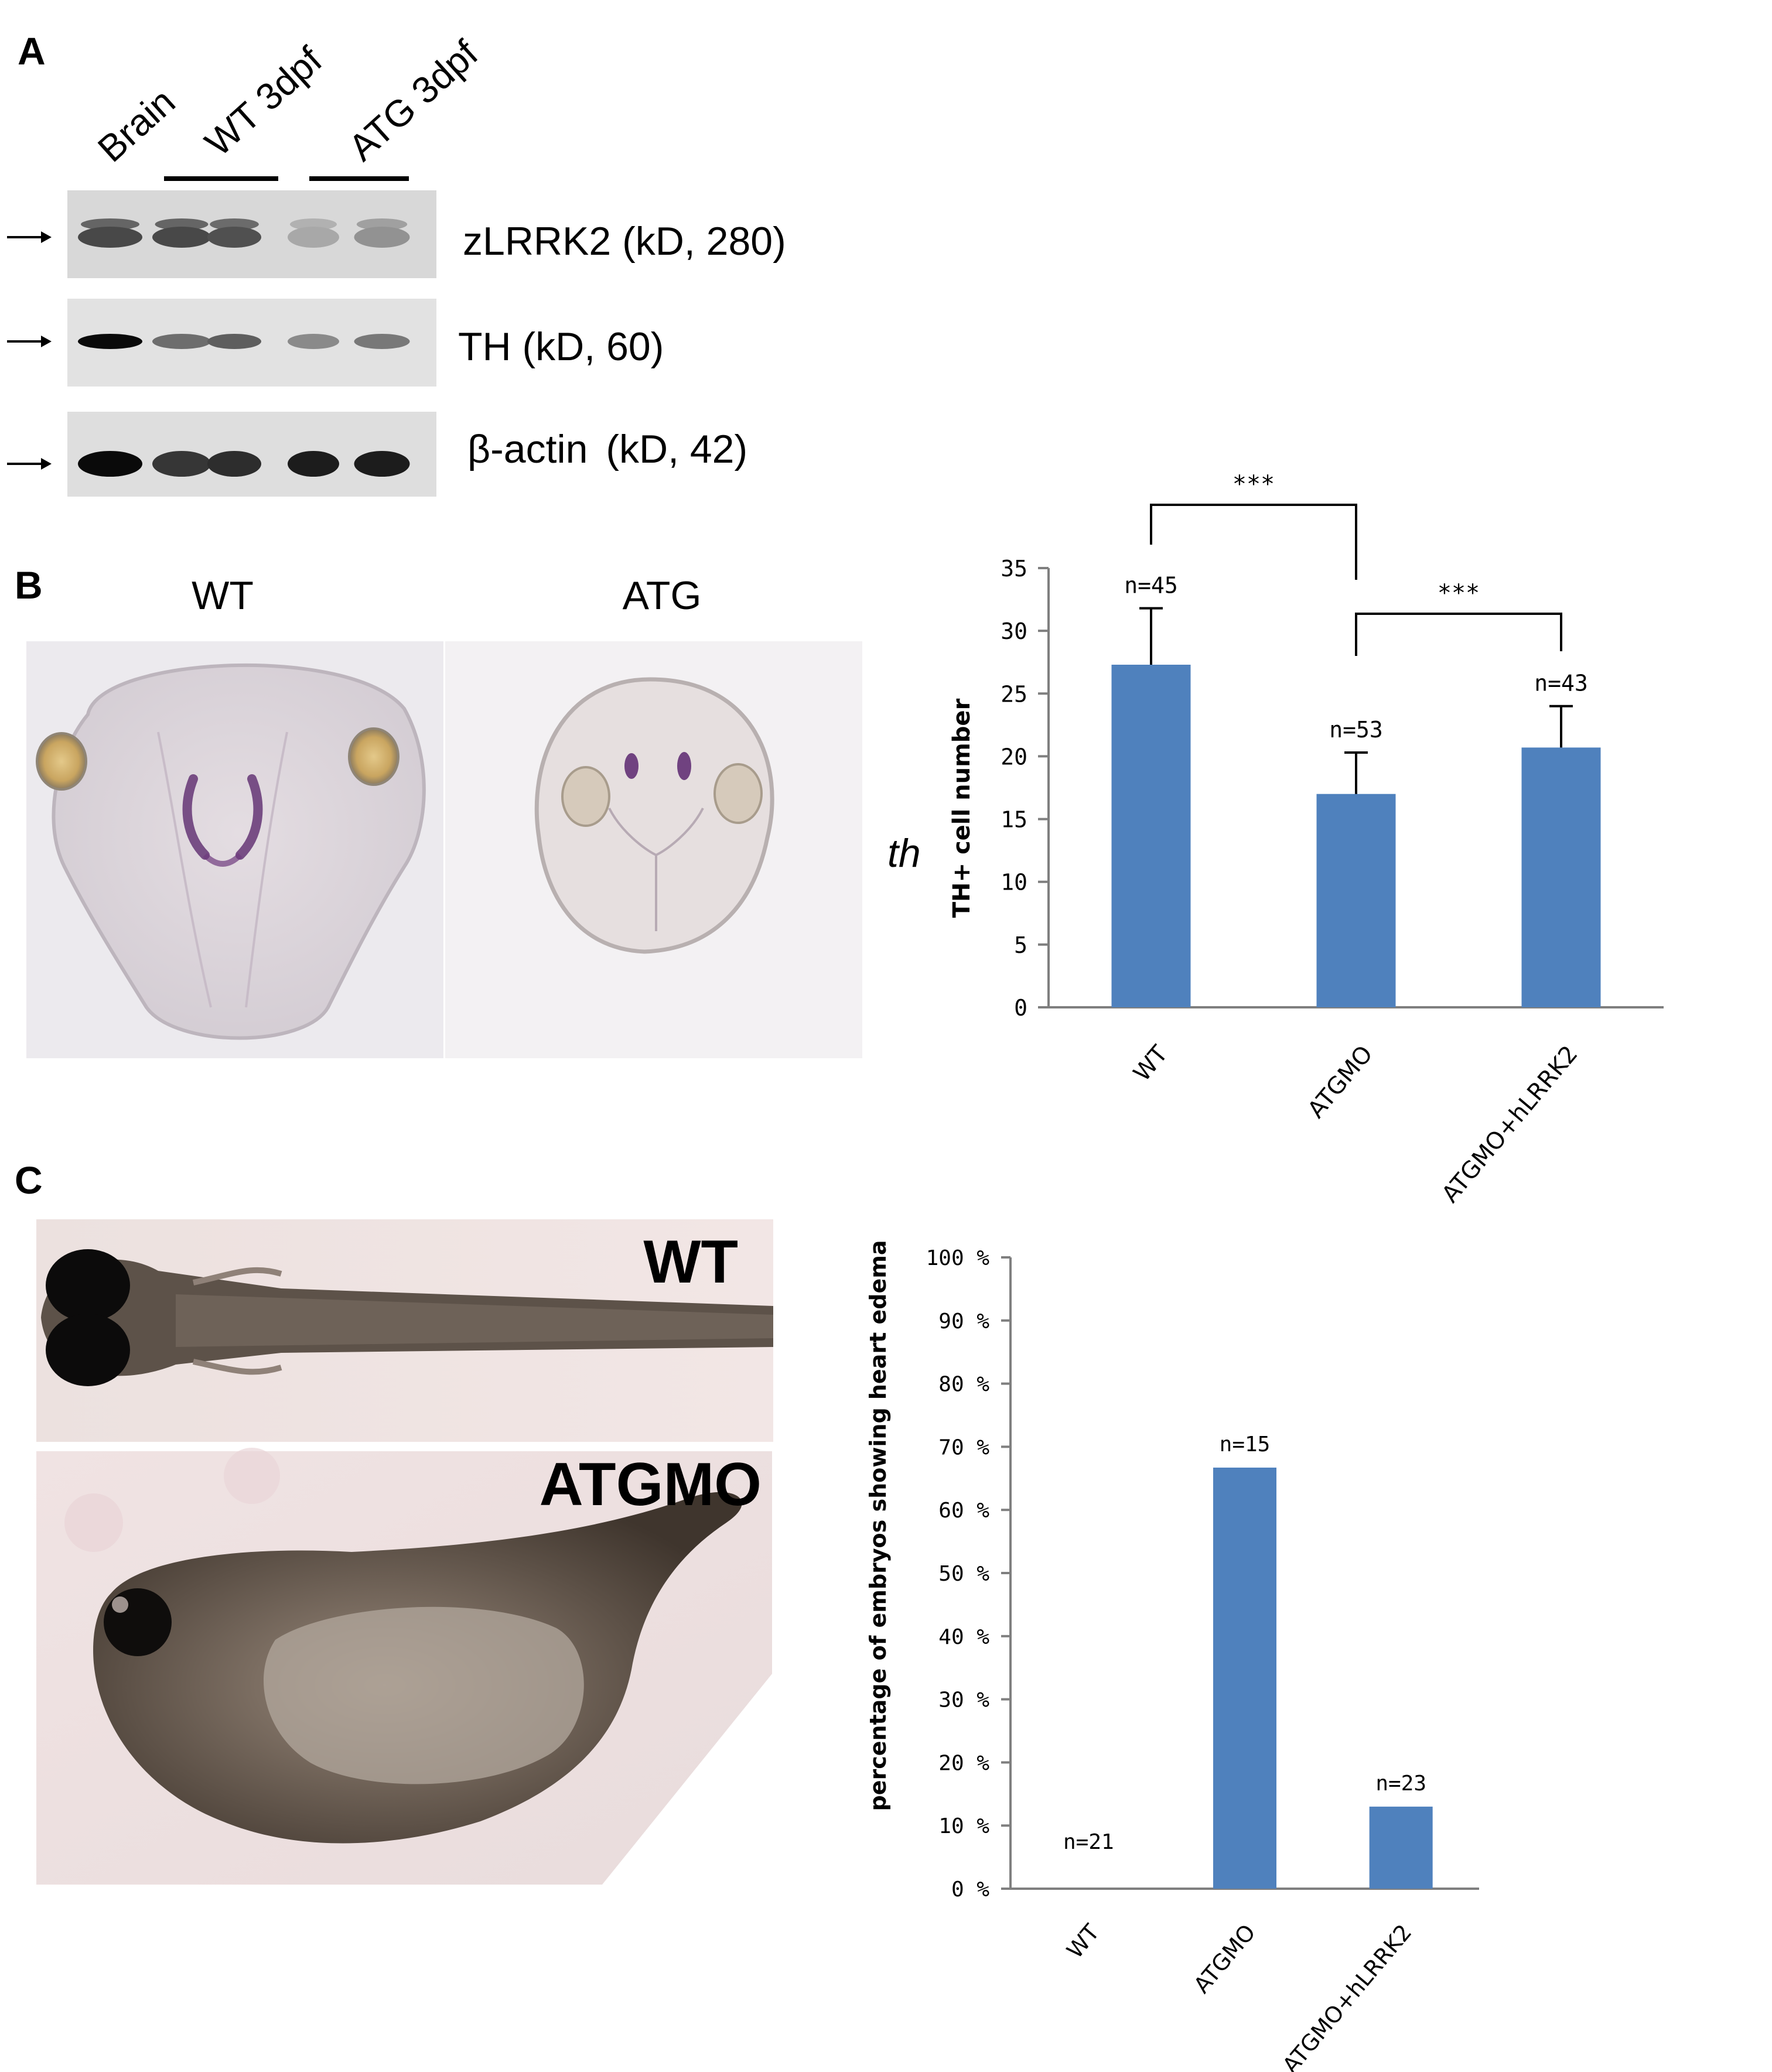 Image resolution: width=1772 pixels, height=2072 pixels. I want to click on lane-header-wt: WT 3dpf, so click(263, 102).